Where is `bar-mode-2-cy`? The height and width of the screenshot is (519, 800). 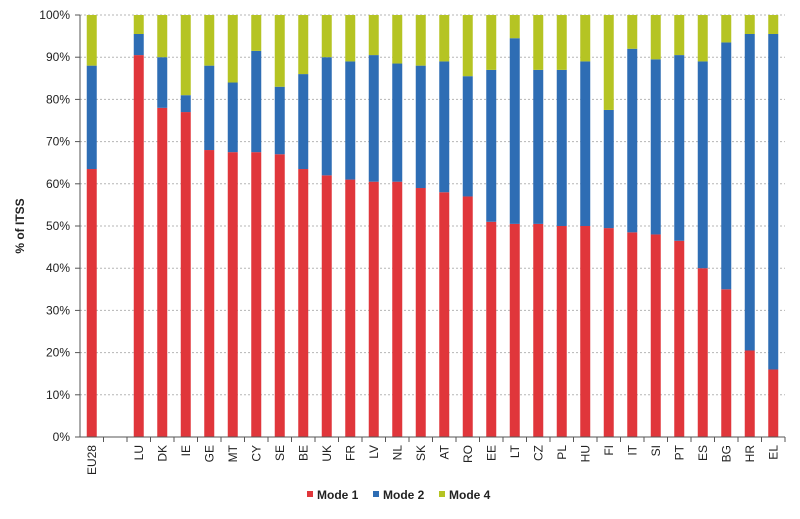 bar-mode-2-cy is located at coordinates (256, 101).